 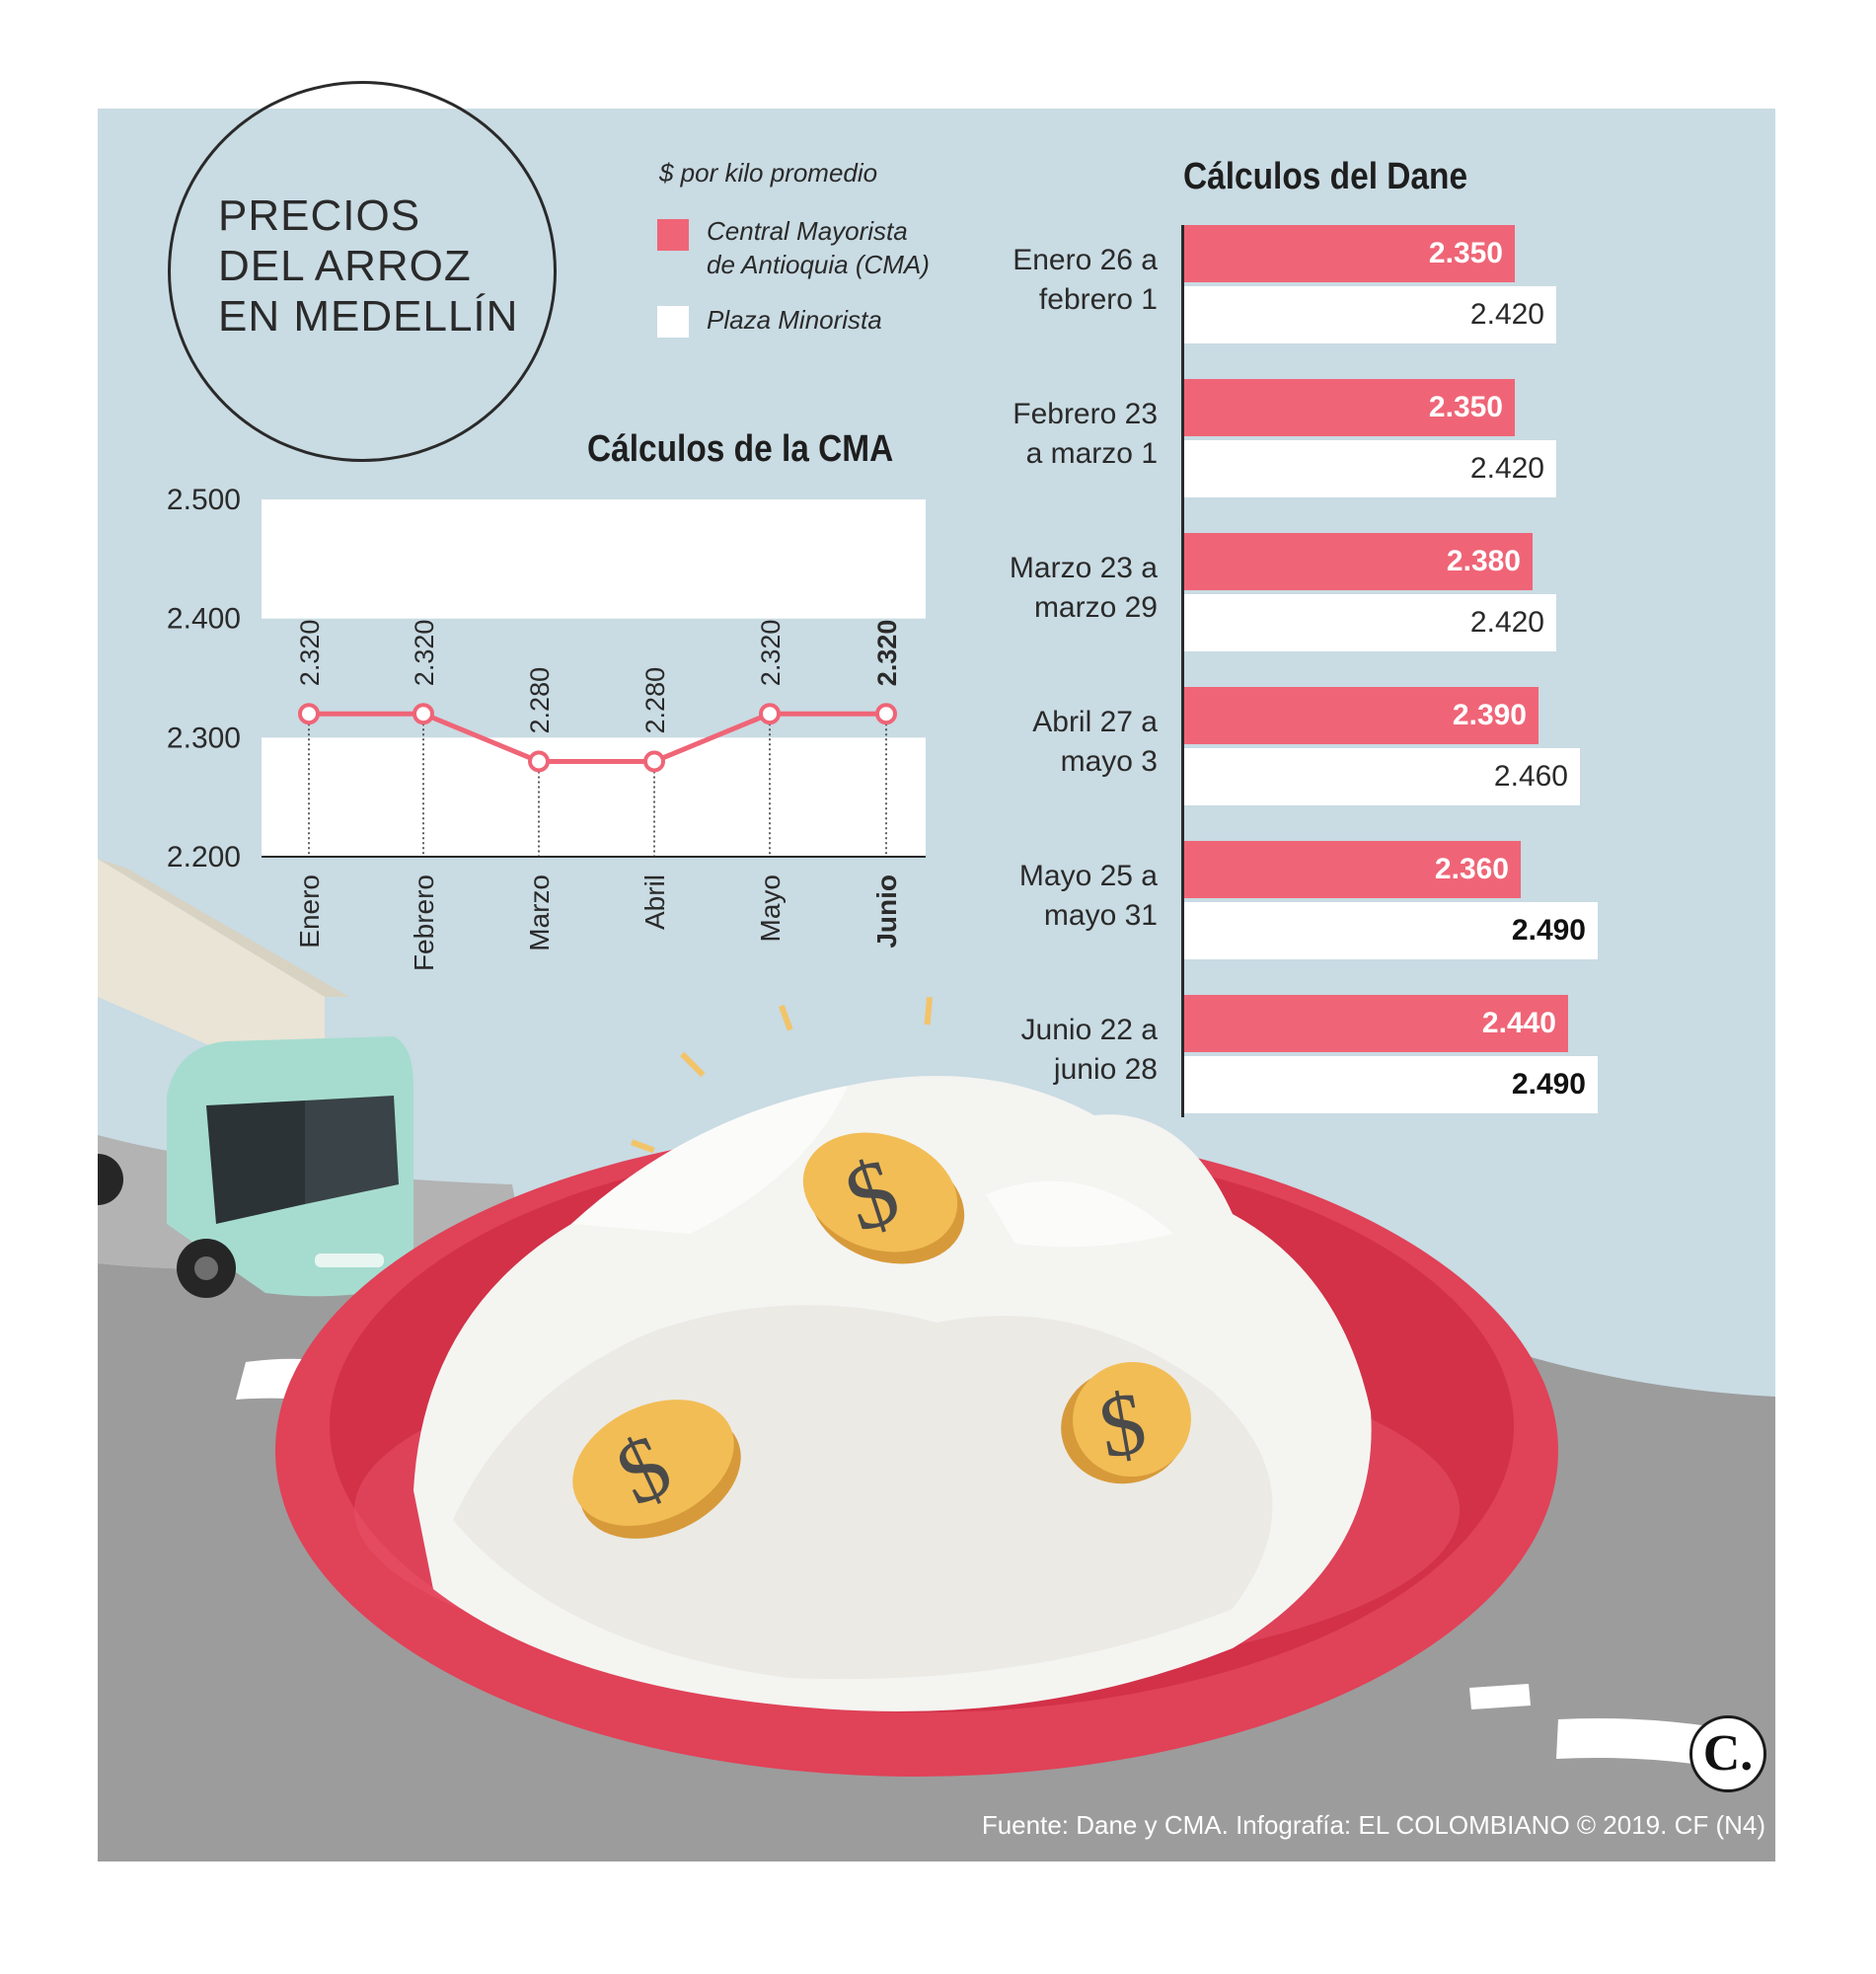 I want to click on y-tick-label: 2.200, so click(x=204, y=857).